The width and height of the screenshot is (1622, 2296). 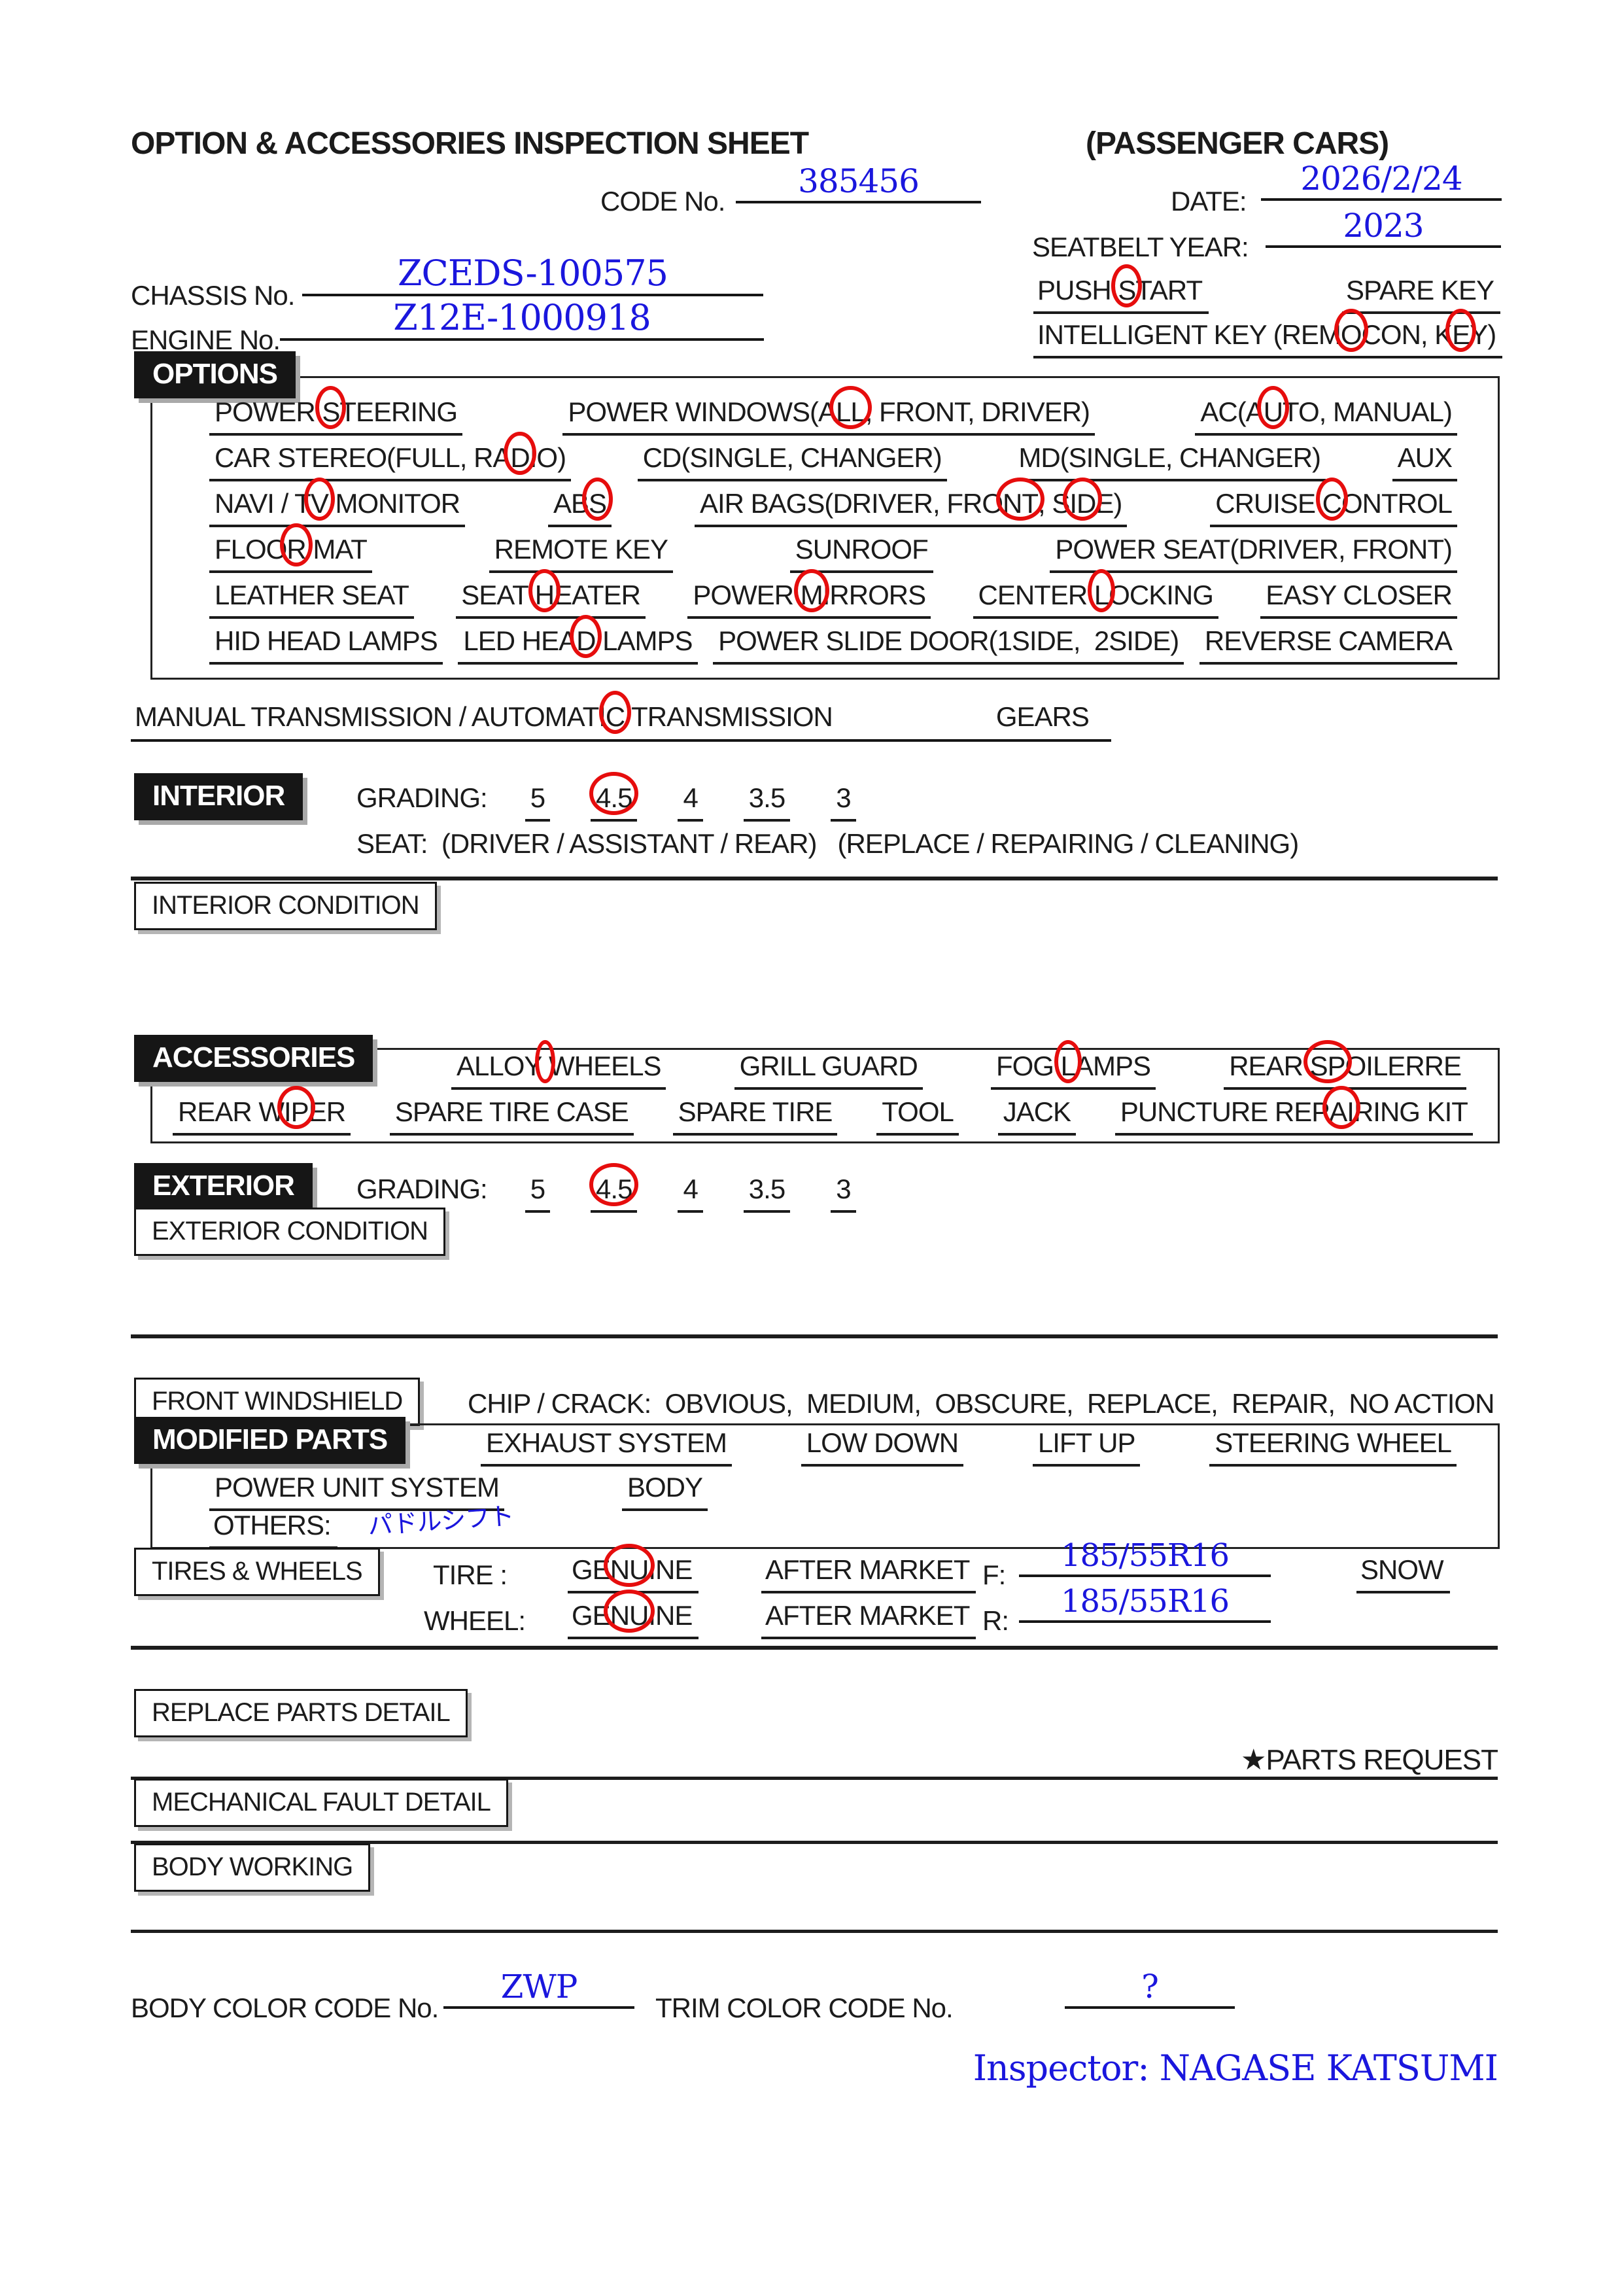 I want to click on exterior-grades: 5 4.5 4 3.5 3, so click(x=691, y=1188).